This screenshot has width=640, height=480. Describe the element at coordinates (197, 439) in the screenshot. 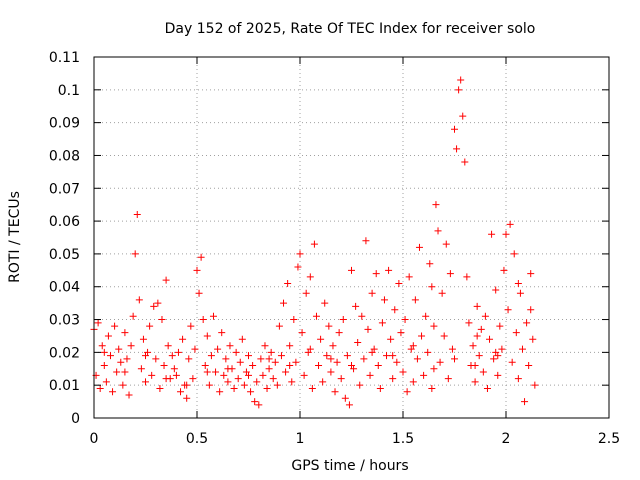

I see `x-tick-label: 0.5` at that location.